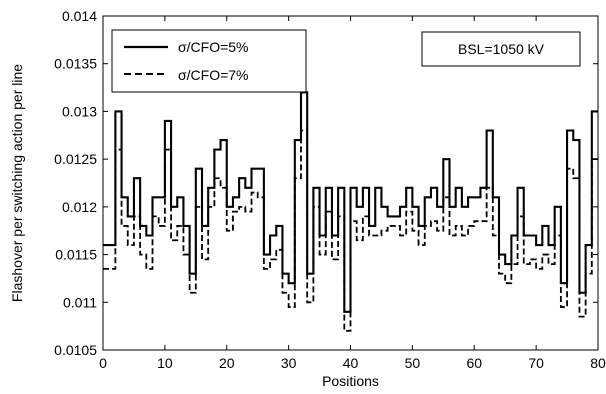  What do you see at coordinates (598, 363) in the screenshot?
I see `x-tick-label: 80` at bounding box center [598, 363].